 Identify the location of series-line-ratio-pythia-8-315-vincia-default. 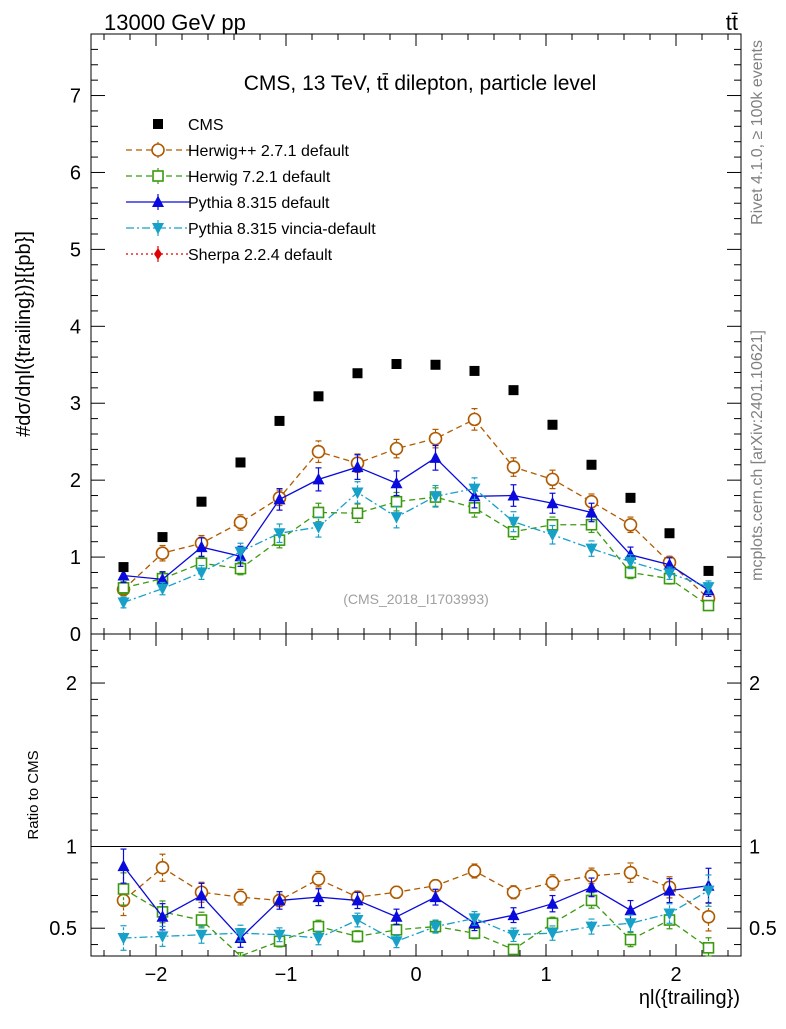
(416, 916).